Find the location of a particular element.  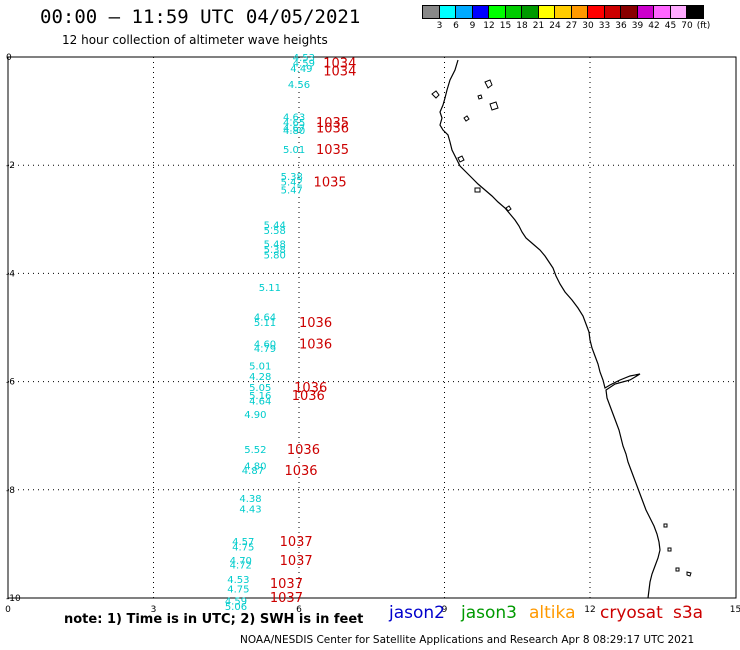

legend-label: 27 is located at coordinates (571, 26).